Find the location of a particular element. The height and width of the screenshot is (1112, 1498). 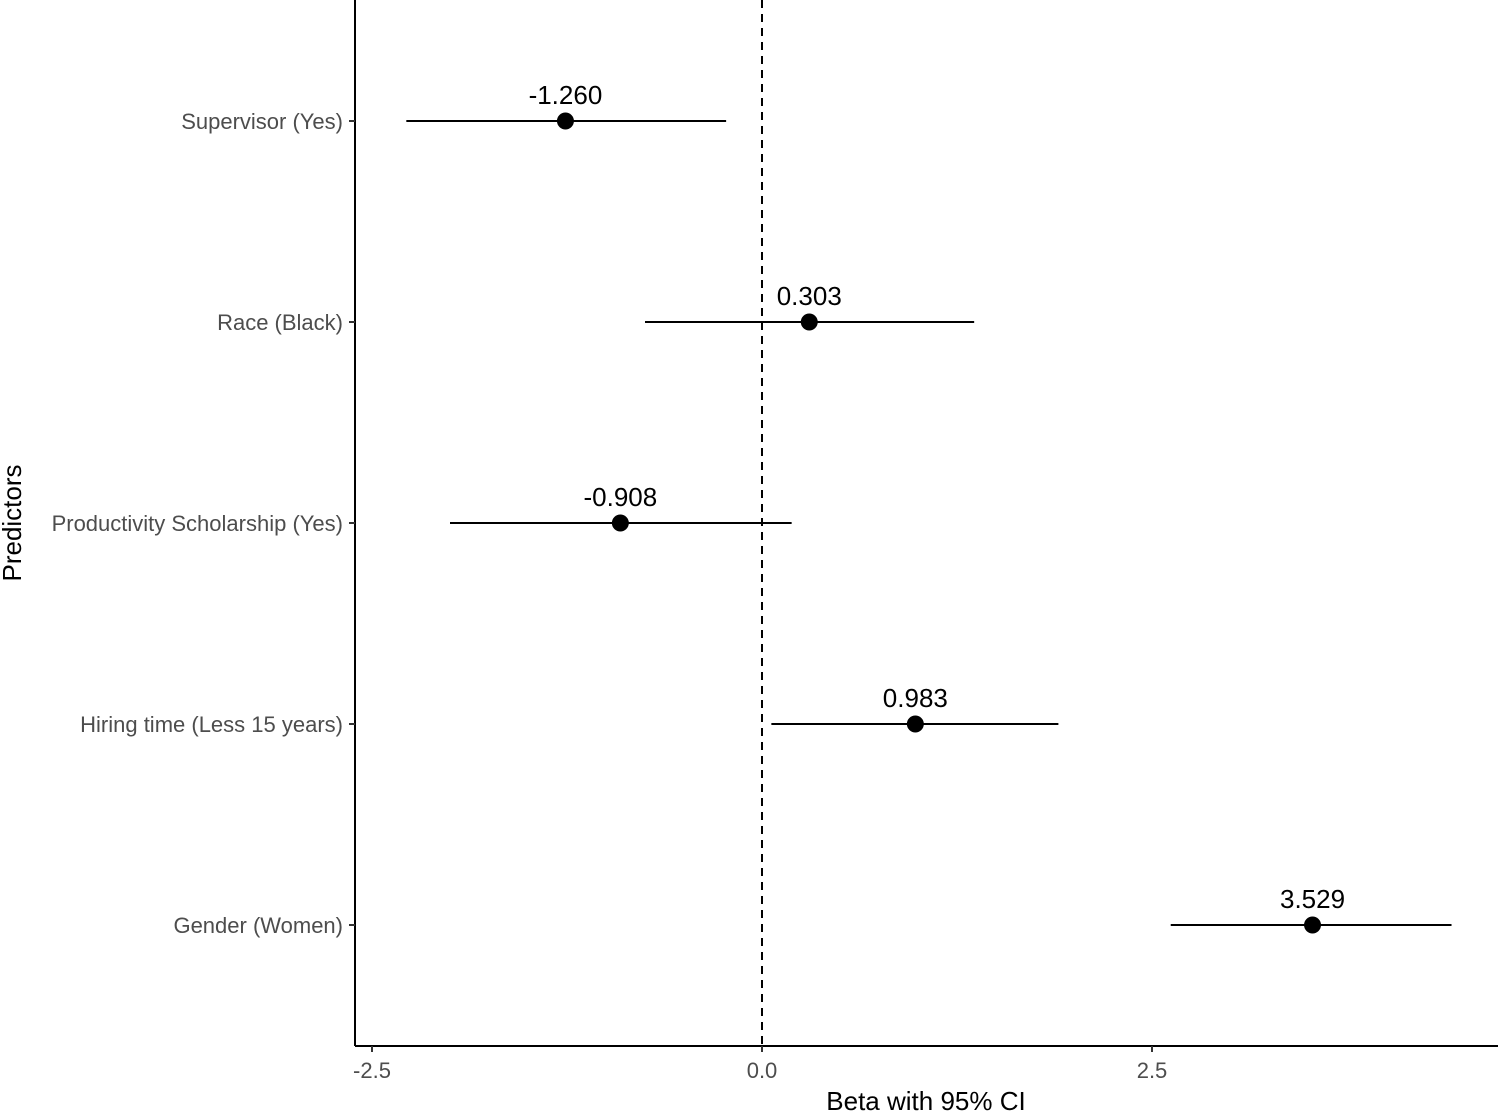

estimate-label: 0.983 is located at coordinates (915, 698).